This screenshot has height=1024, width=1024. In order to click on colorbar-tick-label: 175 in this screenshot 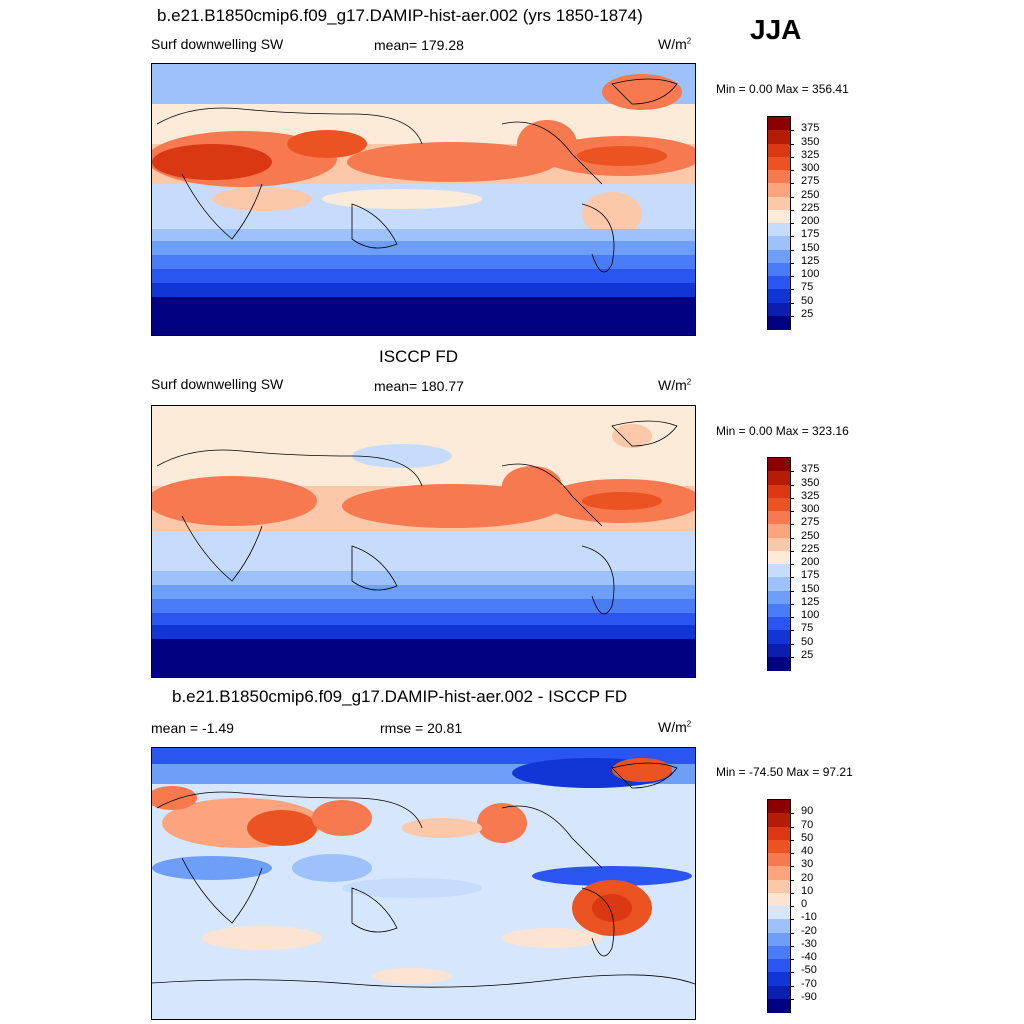, I will do `click(810, 575)`.